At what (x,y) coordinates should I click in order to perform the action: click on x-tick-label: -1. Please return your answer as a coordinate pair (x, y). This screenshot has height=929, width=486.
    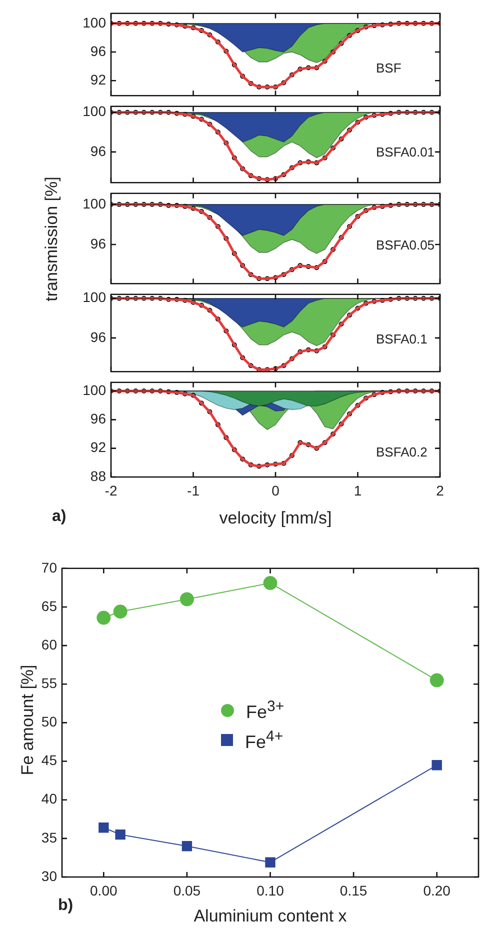
    Looking at the image, I should click on (193, 490).